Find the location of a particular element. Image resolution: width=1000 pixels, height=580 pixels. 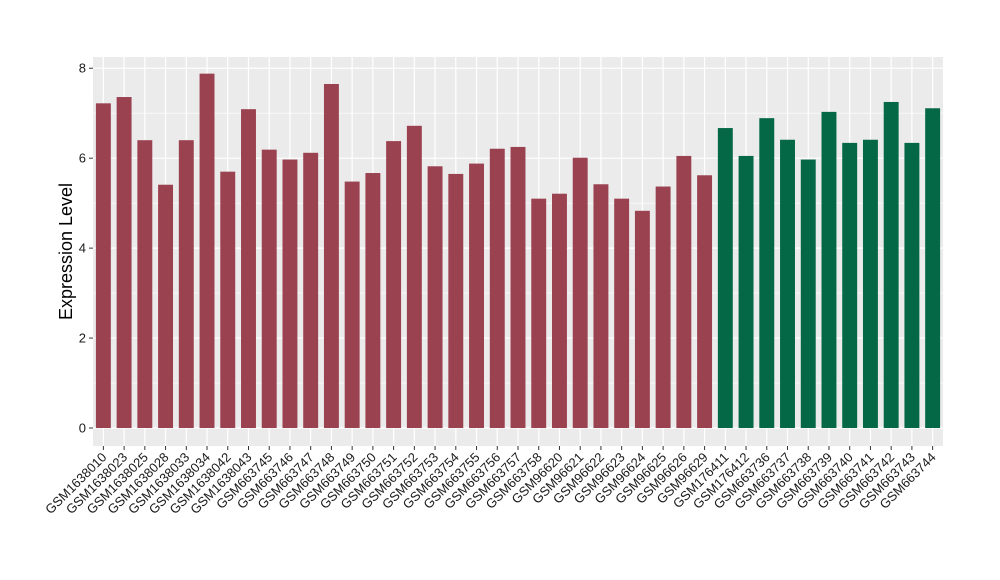

bar-GSM96622 is located at coordinates (601, 306).